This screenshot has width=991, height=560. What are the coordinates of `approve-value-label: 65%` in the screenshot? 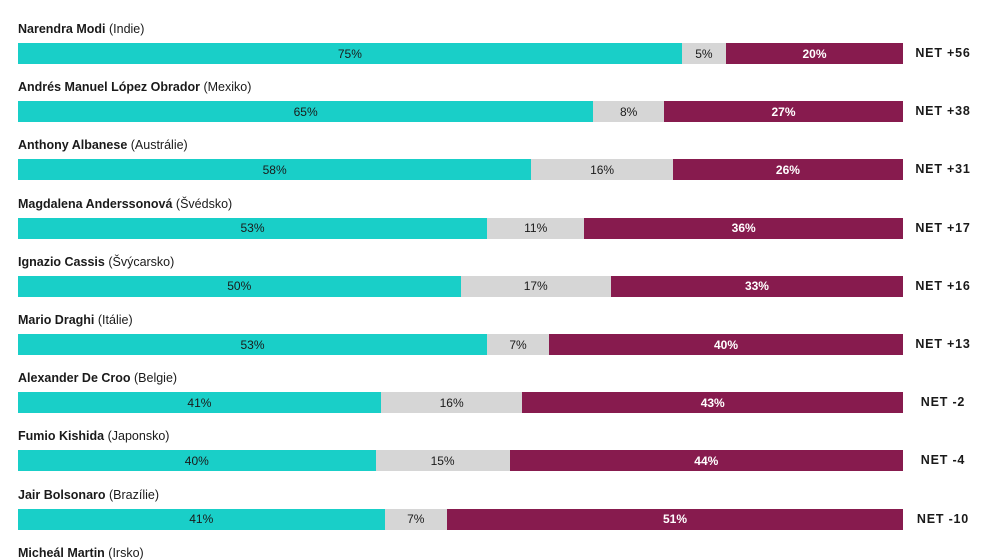 It's located at (305, 111).